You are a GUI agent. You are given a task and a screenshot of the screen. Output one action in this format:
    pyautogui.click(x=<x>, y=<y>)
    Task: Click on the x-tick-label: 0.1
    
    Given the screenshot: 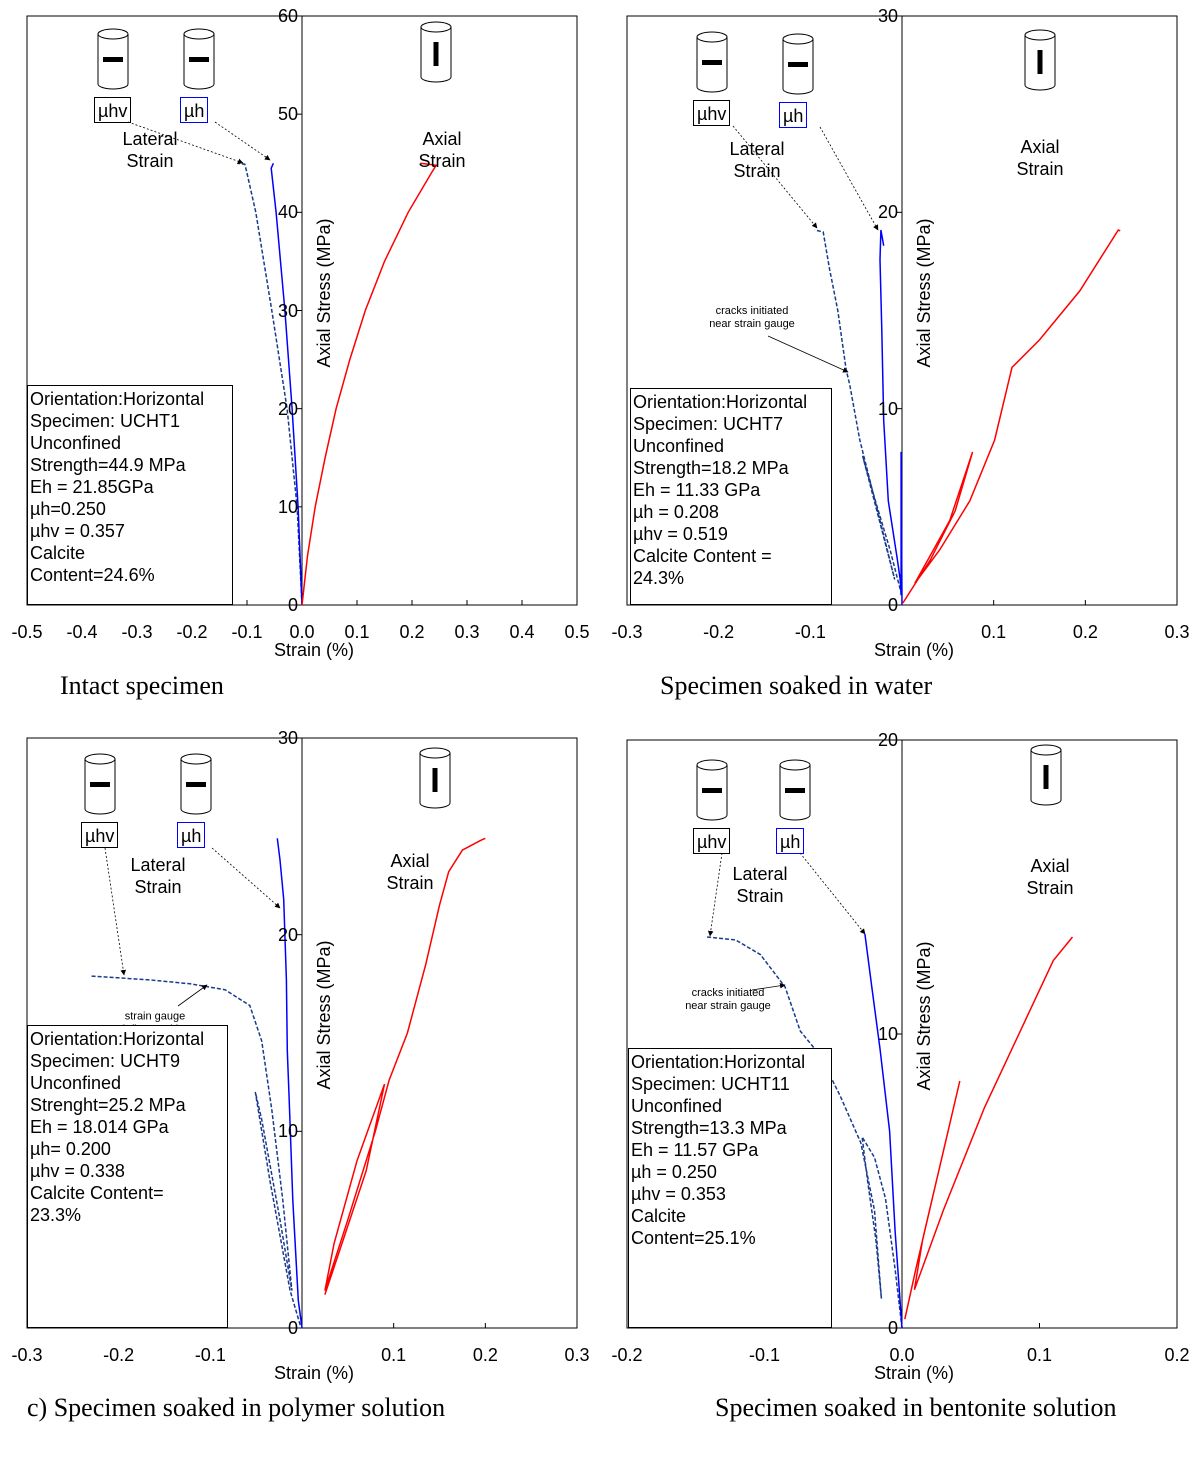 What is the action you would take?
    pyautogui.click(x=394, y=1355)
    